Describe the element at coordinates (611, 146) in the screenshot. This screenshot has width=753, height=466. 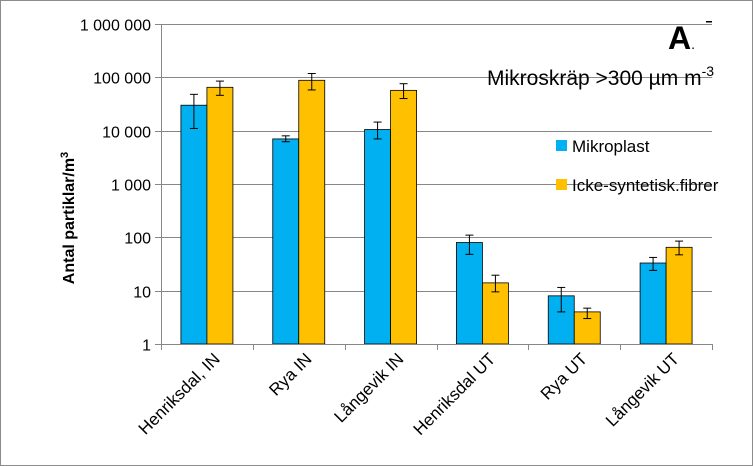
I see `legend-label-mikroplast: Mikroplast` at that location.